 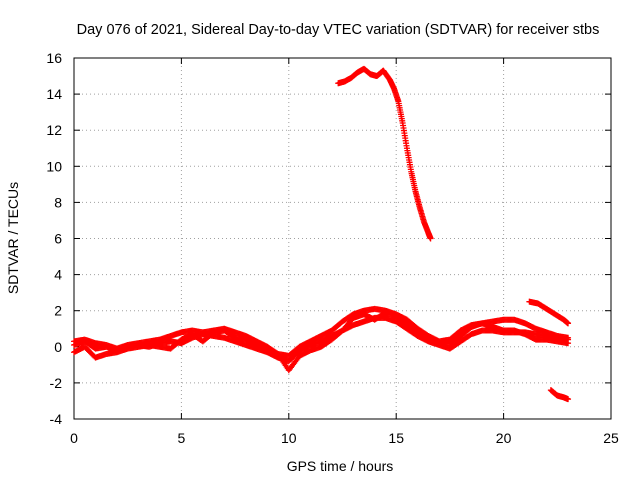 What do you see at coordinates (58, 202) in the screenshot?
I see `y-tick-label: 8` at bounding box center [58, 202].